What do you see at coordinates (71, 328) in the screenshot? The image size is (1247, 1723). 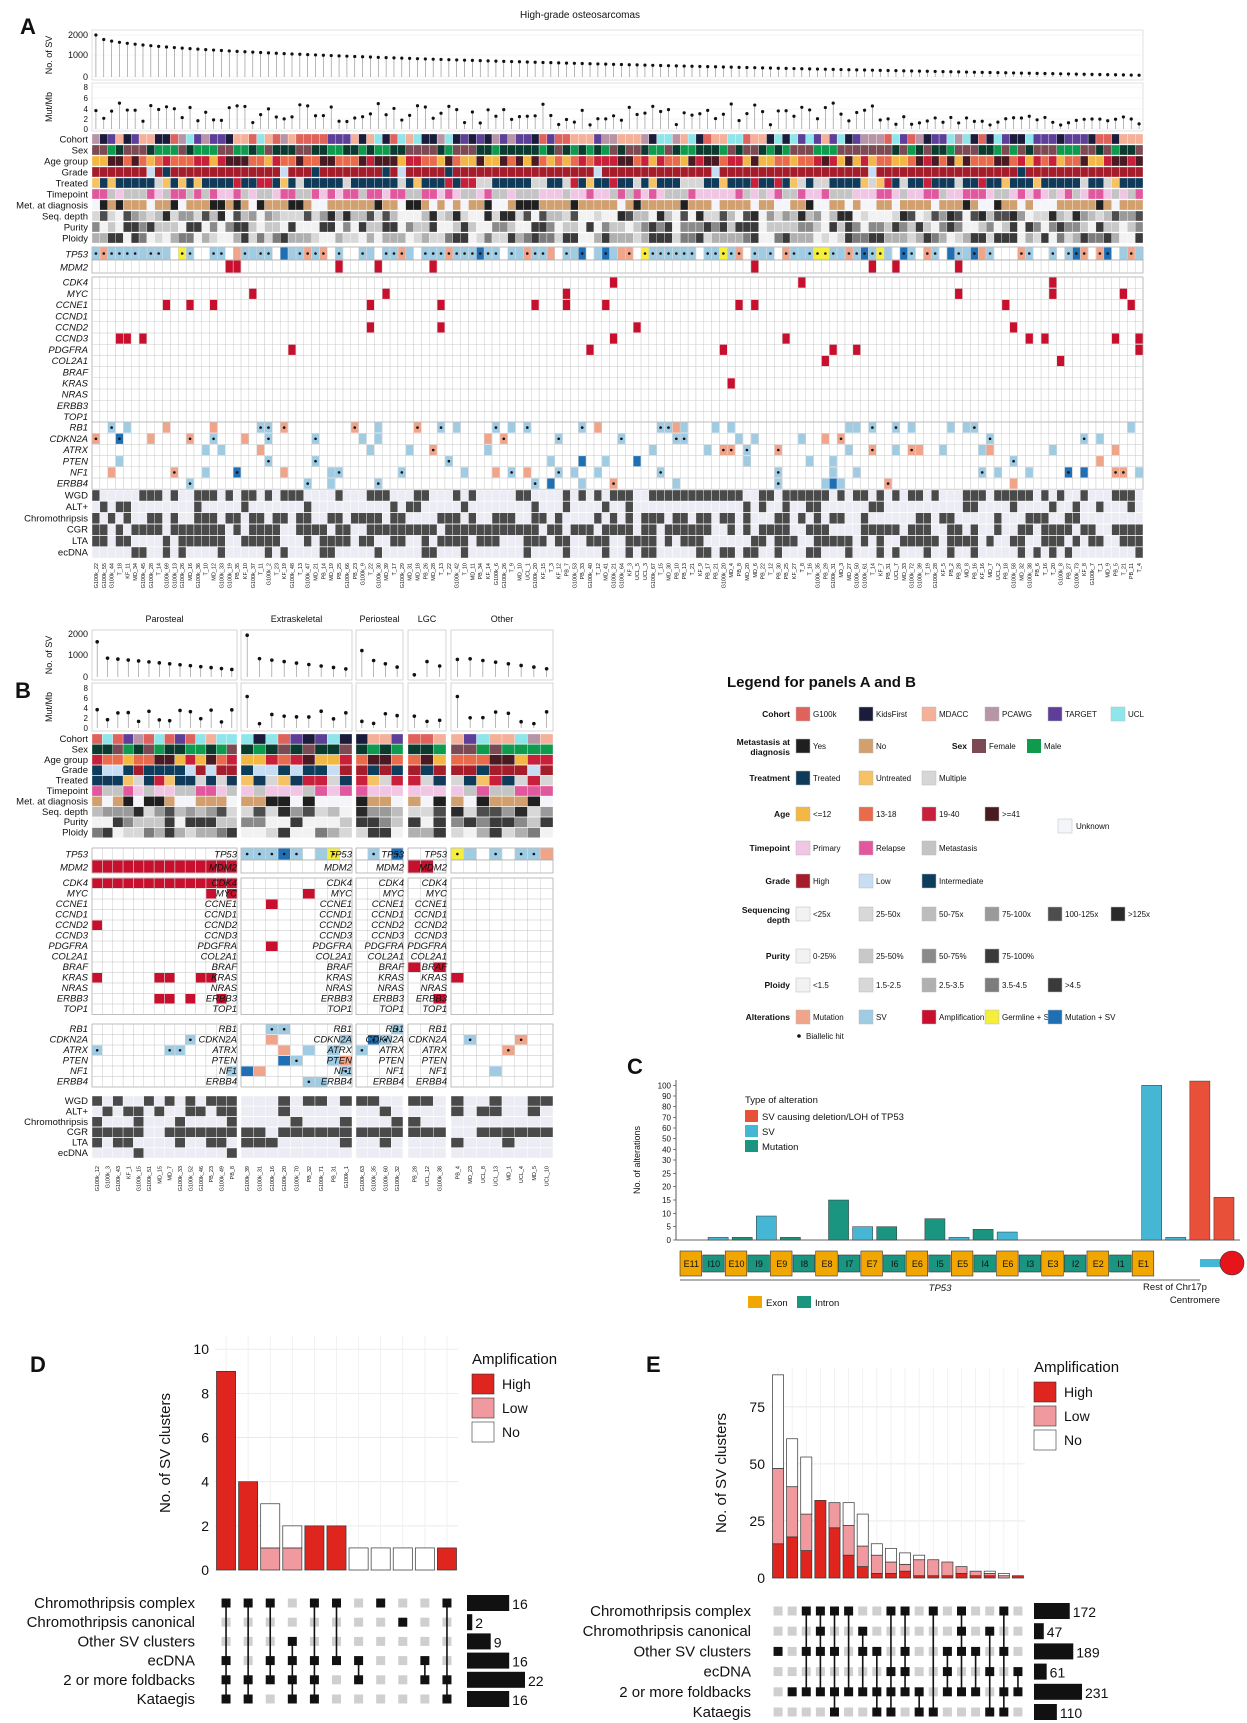 I see `gene-label: CCND2` at bounding box center [71, 328].